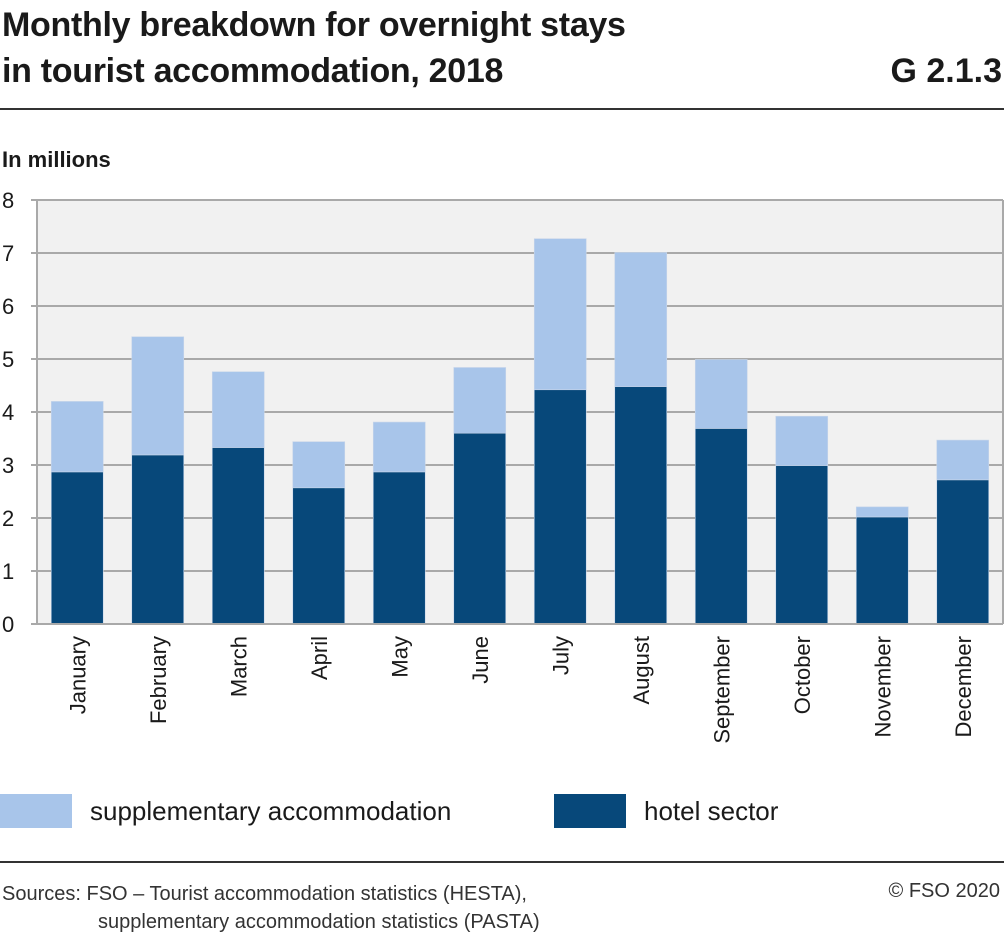  What do you see at coordinates (641, 319) in the screenshot?
I see `bar-supplementary-accommodation-august` at bounding box center [641, 319].